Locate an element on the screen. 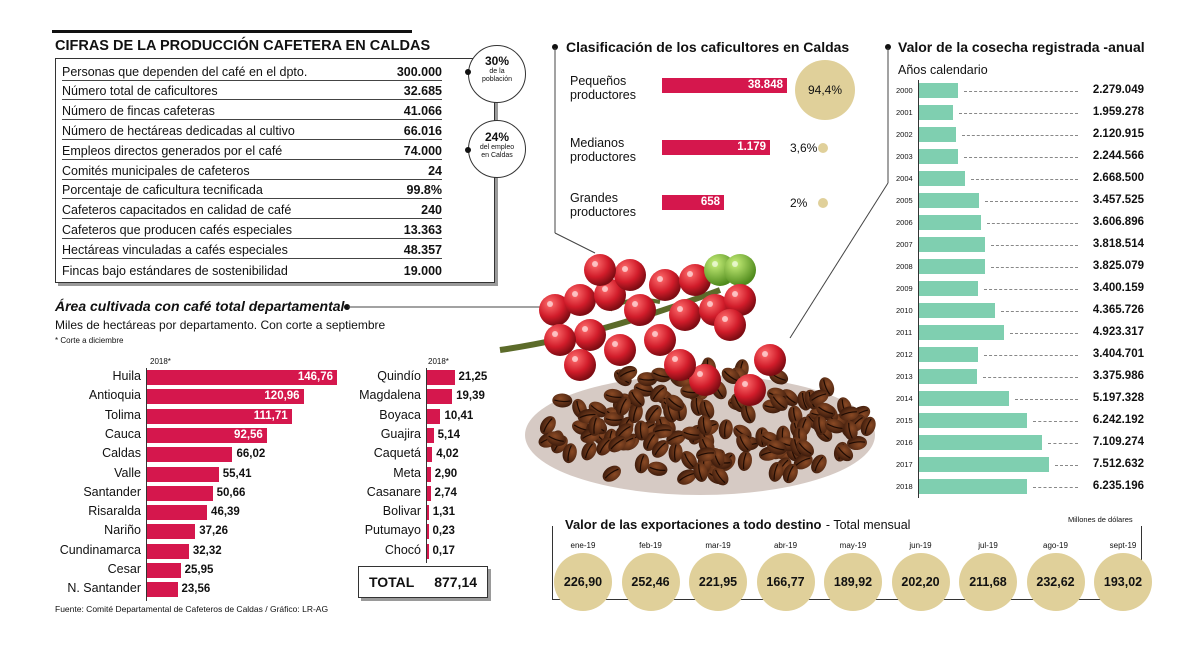 This screenshot has width=1200, height=645. stat-value: 48.357 is located at coordinates (422, 249).